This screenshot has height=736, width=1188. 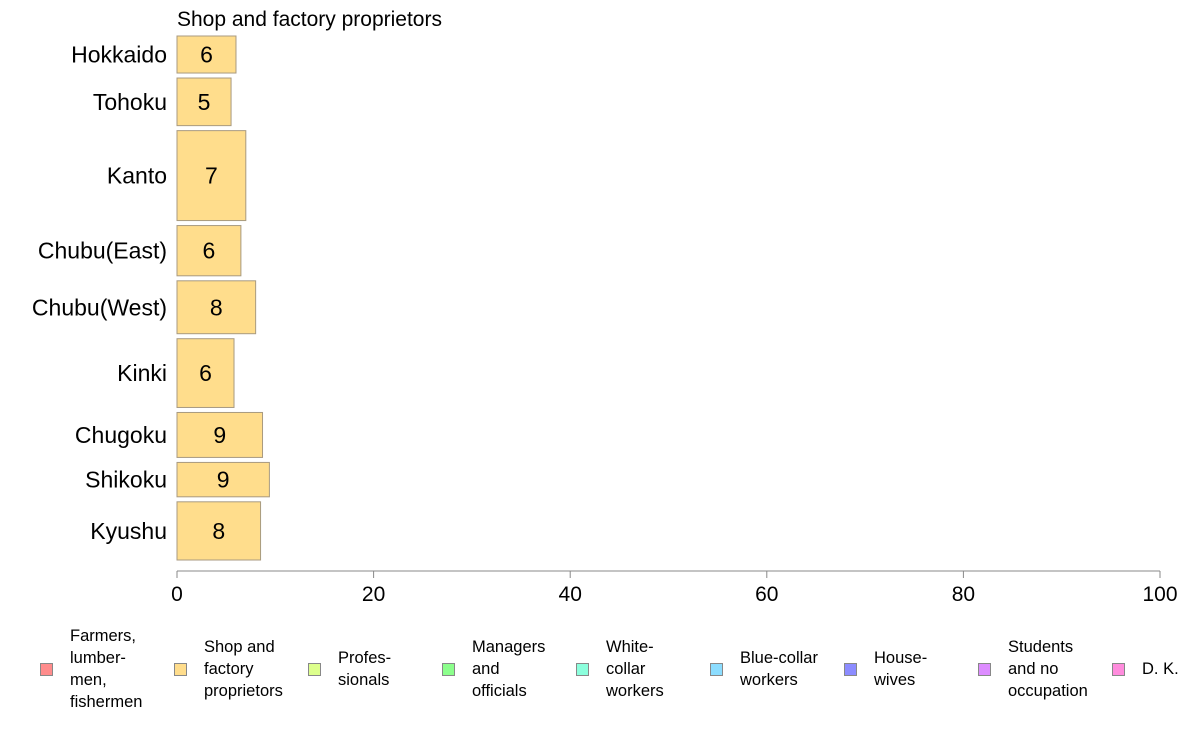 I want to click on legend-item: House- wives, so click(x=885, y=669).